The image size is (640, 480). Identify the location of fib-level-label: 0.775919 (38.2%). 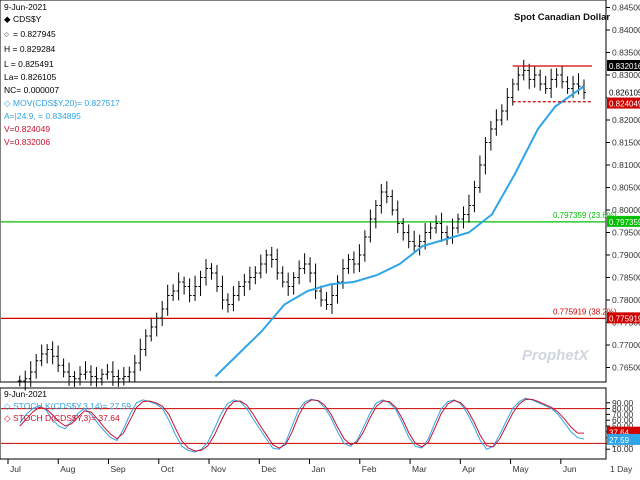
(585, 311).